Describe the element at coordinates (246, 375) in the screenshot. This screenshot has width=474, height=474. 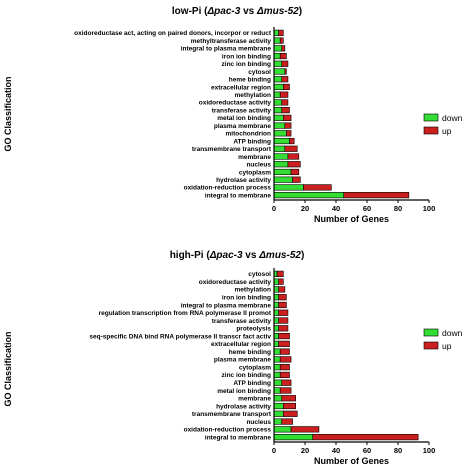
I see `category-label: zinc ion binding` at that location.